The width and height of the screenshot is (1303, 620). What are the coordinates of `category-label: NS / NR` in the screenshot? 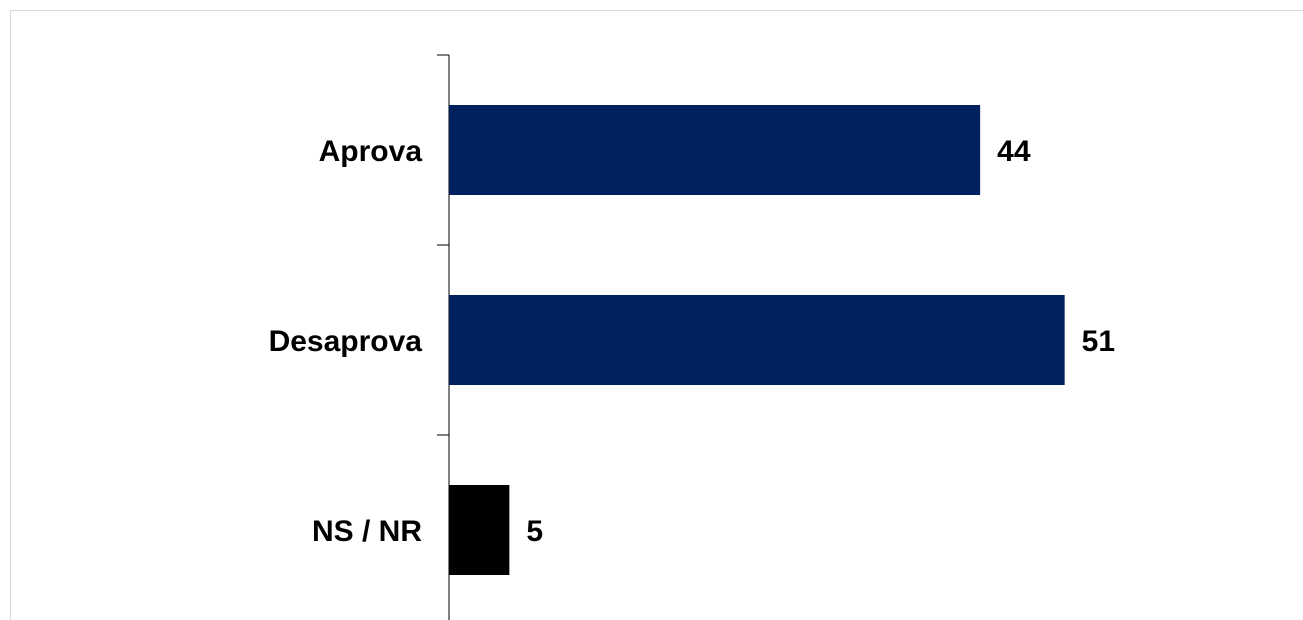 It's located at (367, 531).